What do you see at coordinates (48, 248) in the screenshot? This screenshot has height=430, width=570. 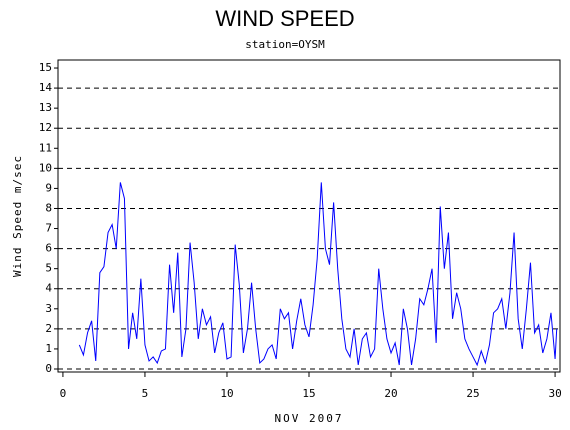 I see `y-tick-label: 6` at bounding box center [48, 248].